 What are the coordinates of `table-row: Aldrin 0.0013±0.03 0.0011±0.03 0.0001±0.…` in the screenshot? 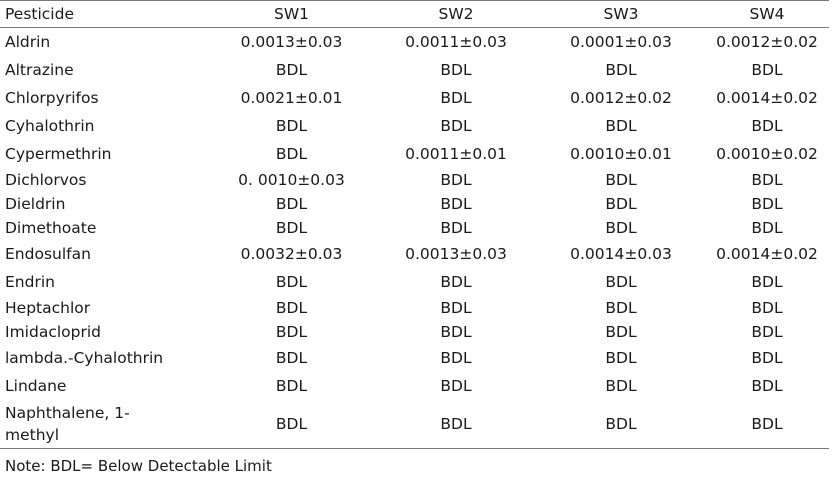 It's located at (414, 42).